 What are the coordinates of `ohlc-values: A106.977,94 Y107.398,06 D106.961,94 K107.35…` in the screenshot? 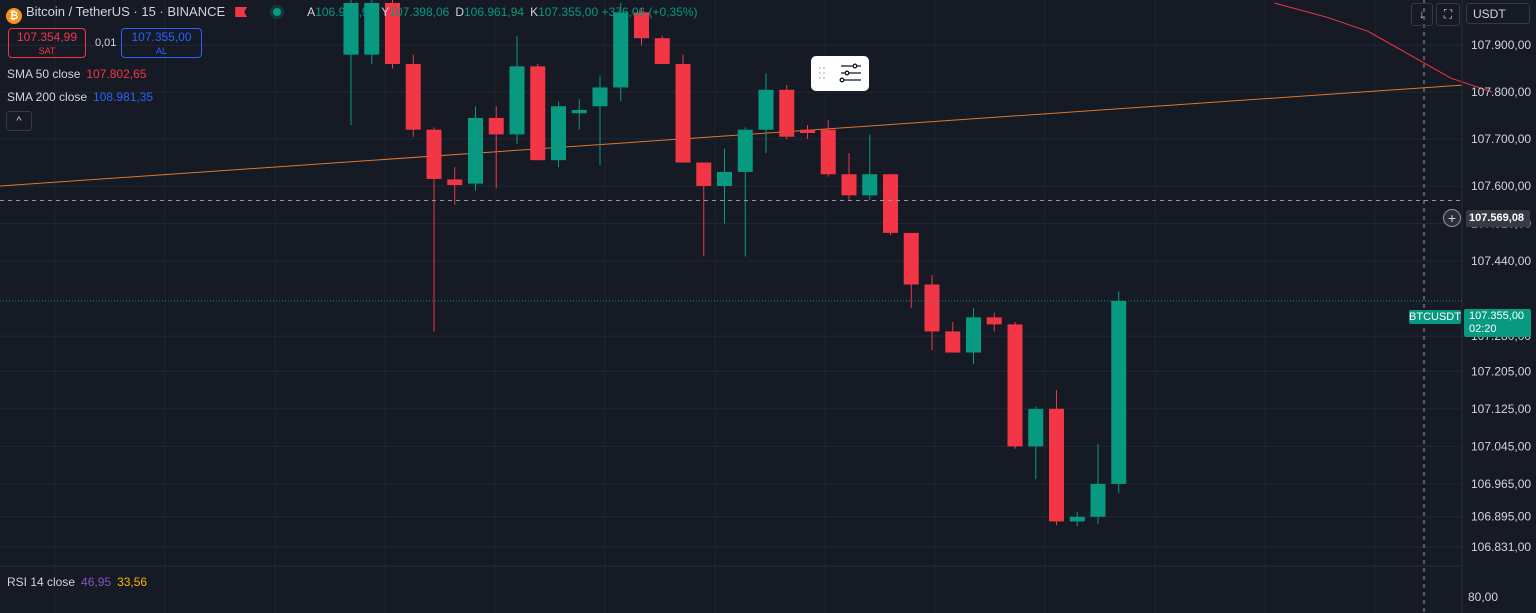 It's located at (502, 12).